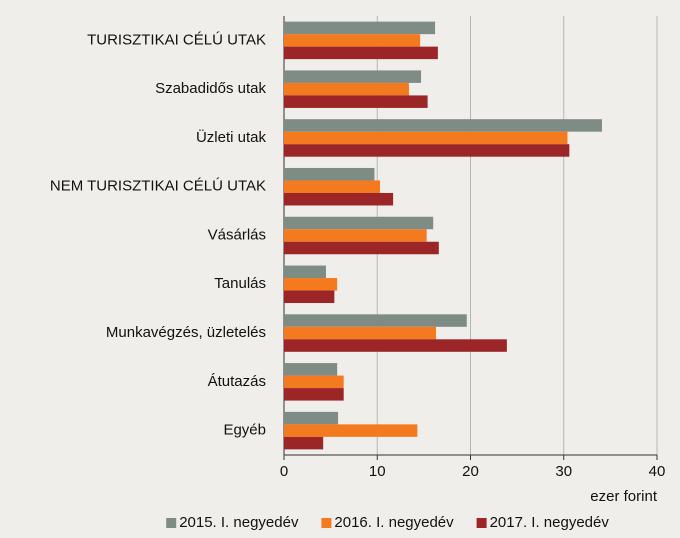 The height and width of the screenshot is (538, 680). I want to click on y-tick-label: Vásárlás, so click(237, 234).